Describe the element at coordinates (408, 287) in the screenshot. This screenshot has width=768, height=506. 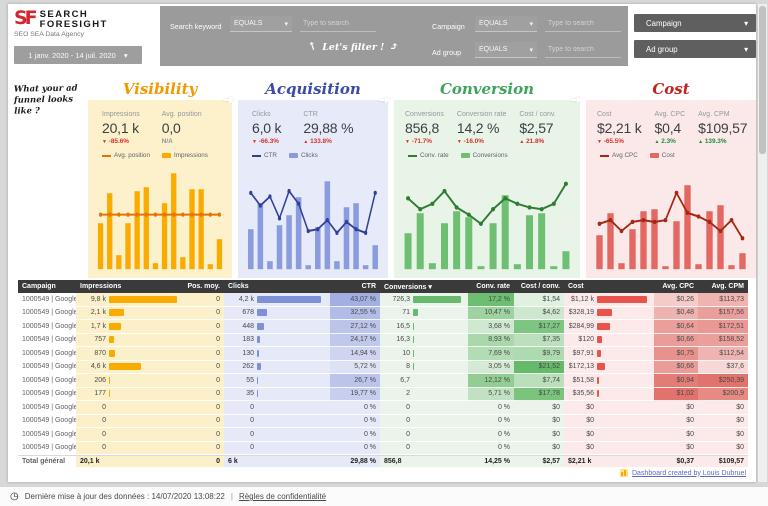
I see `column-header-conversions: Conversions ▾` at that location.